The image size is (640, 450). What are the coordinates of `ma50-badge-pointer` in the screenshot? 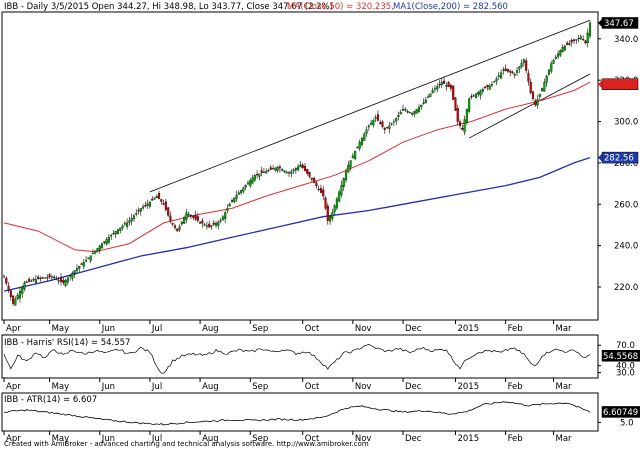 It's located at (600, 84).